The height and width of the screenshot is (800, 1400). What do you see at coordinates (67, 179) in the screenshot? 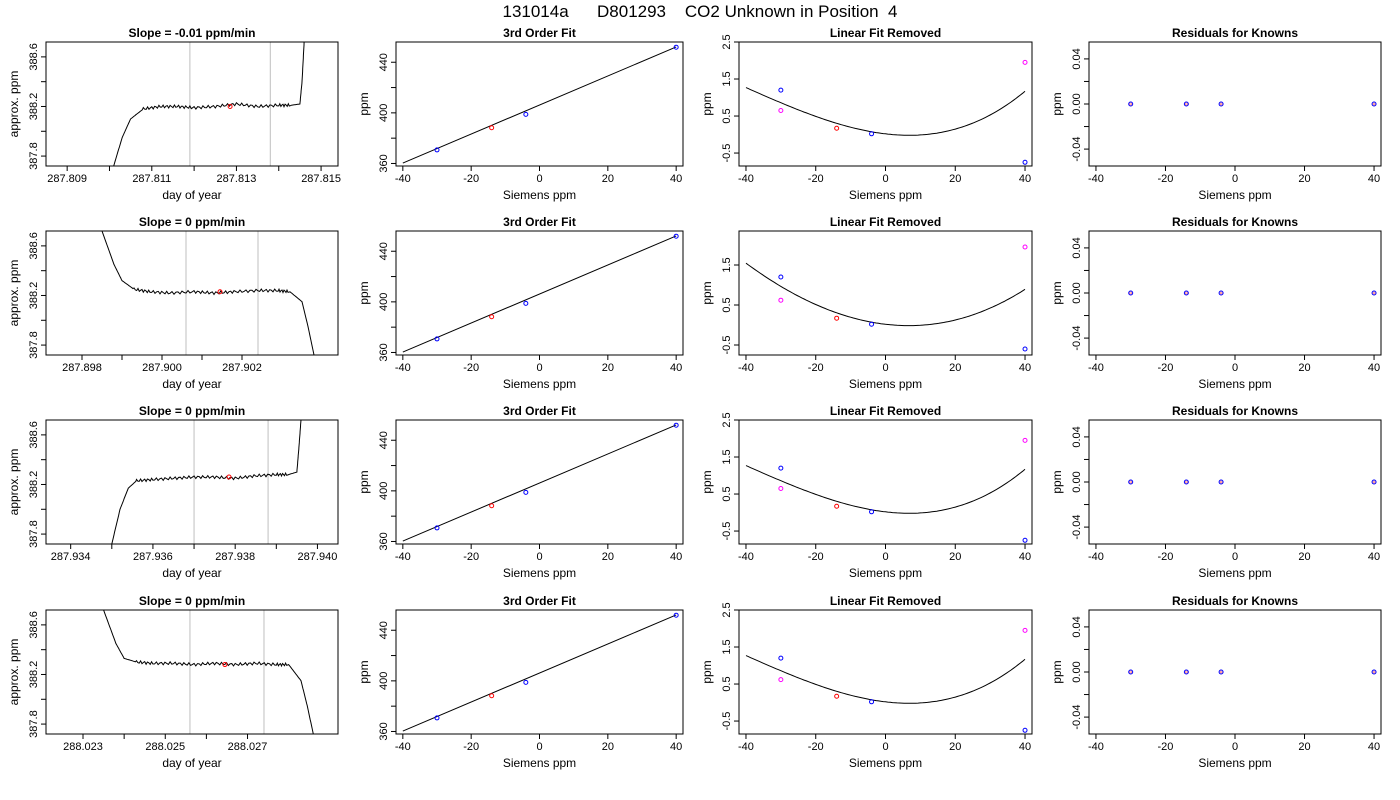
I see `x-tick-label: 287.809` at bounding box center [67, 179].